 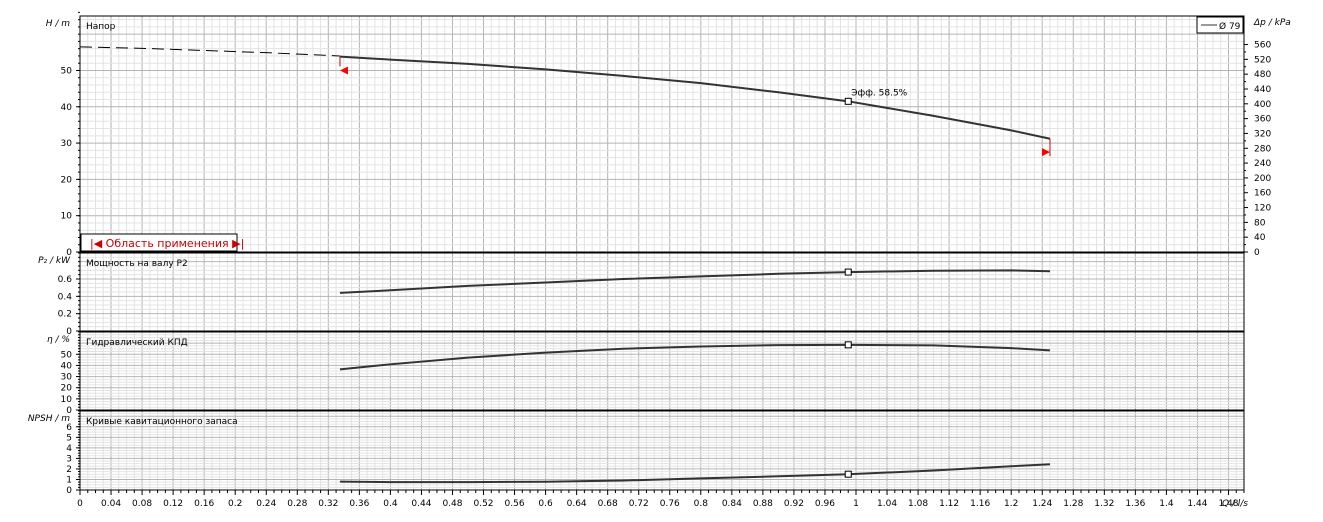 What do you see at coordinates (65, 297) in the screenshot?
I see `y-tick-label: 0.4` at bounding box center [65, 297].